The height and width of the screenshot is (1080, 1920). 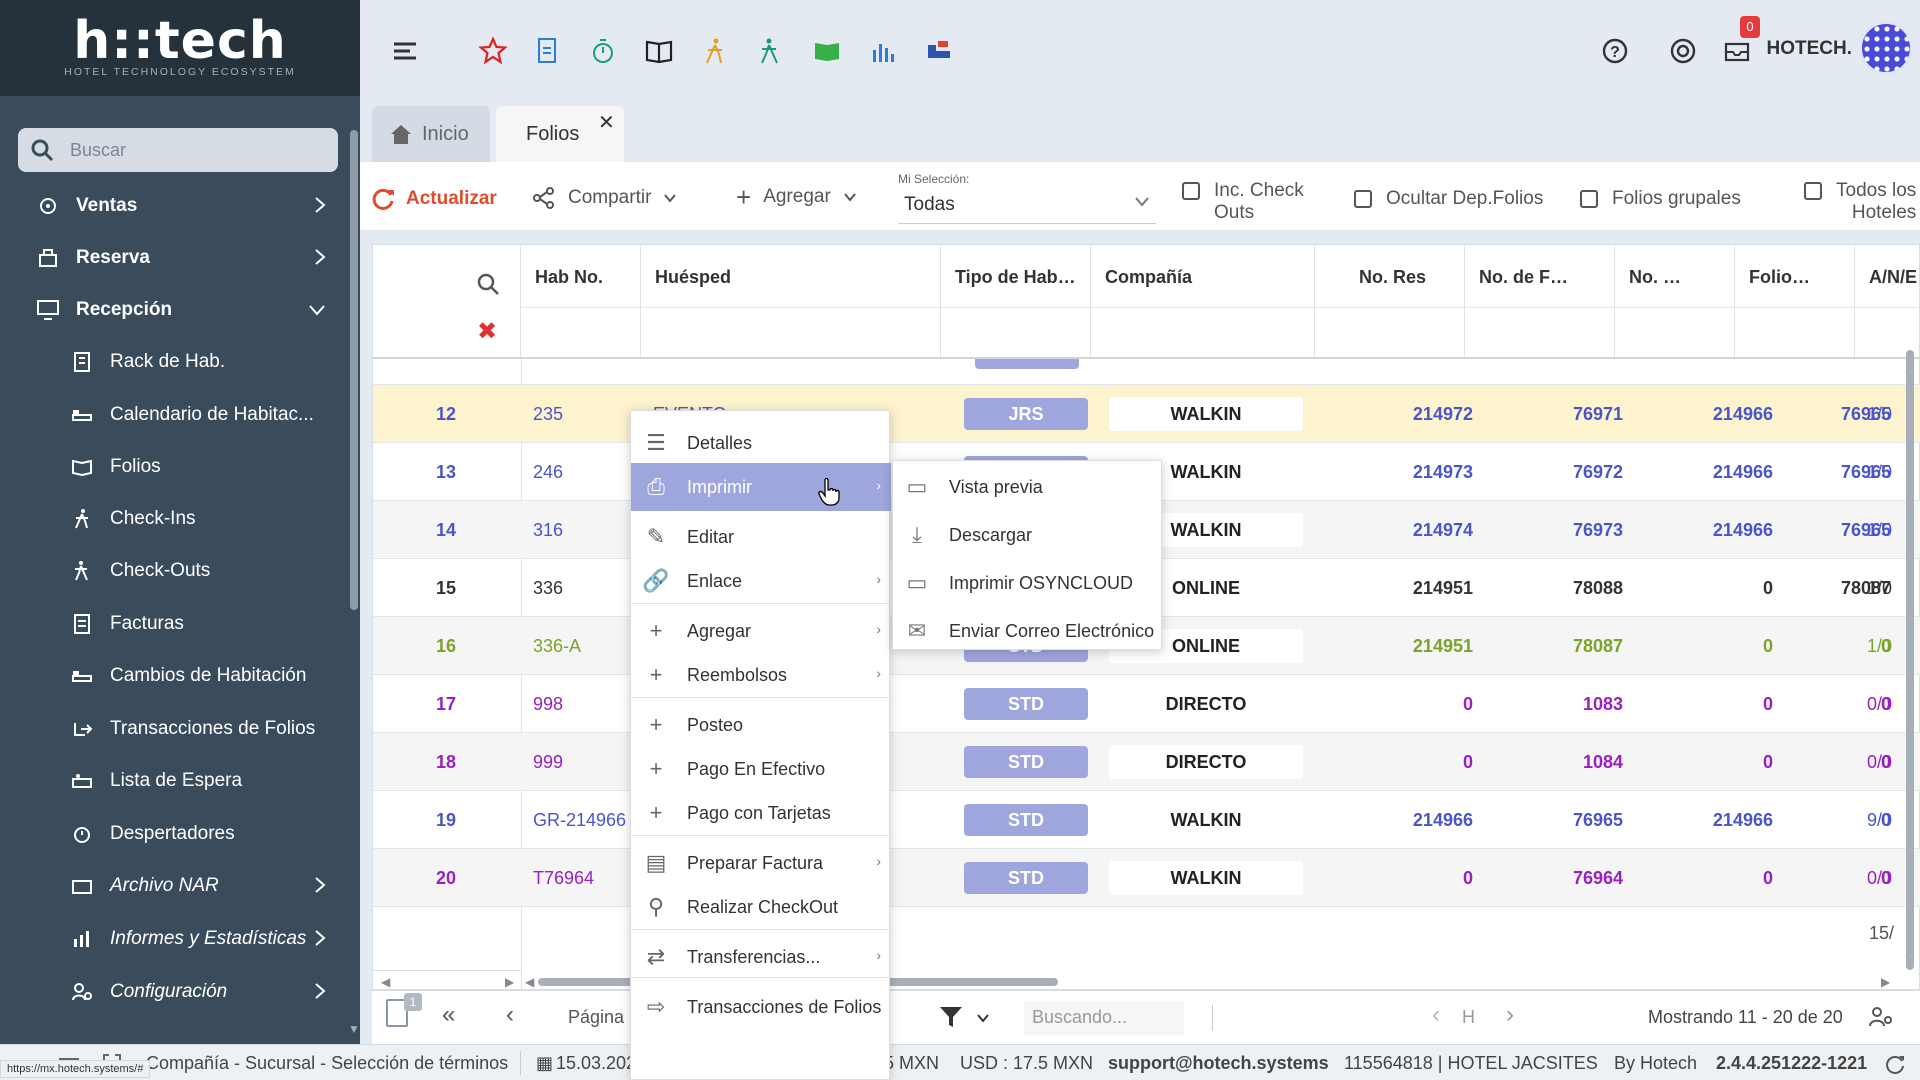 I want to click on clear-filter-icon: ✖, so click(x=487, y=331).